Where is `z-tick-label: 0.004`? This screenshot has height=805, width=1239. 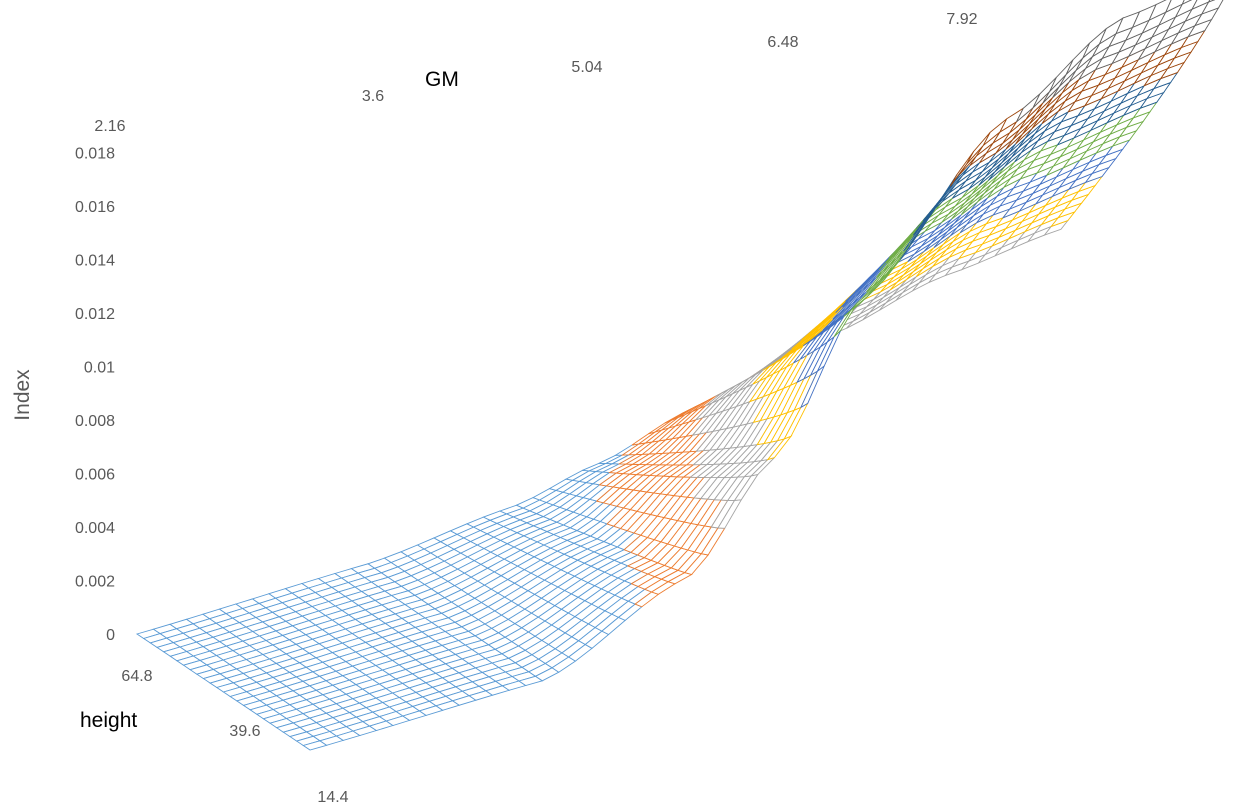
z-tick-label: 0.004 is located at coordinates (95, 528).